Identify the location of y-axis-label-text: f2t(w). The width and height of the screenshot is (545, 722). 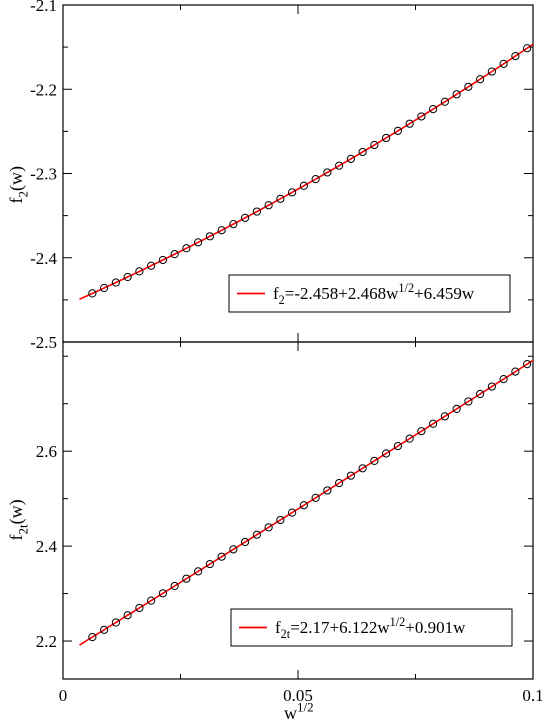
(18, 519).